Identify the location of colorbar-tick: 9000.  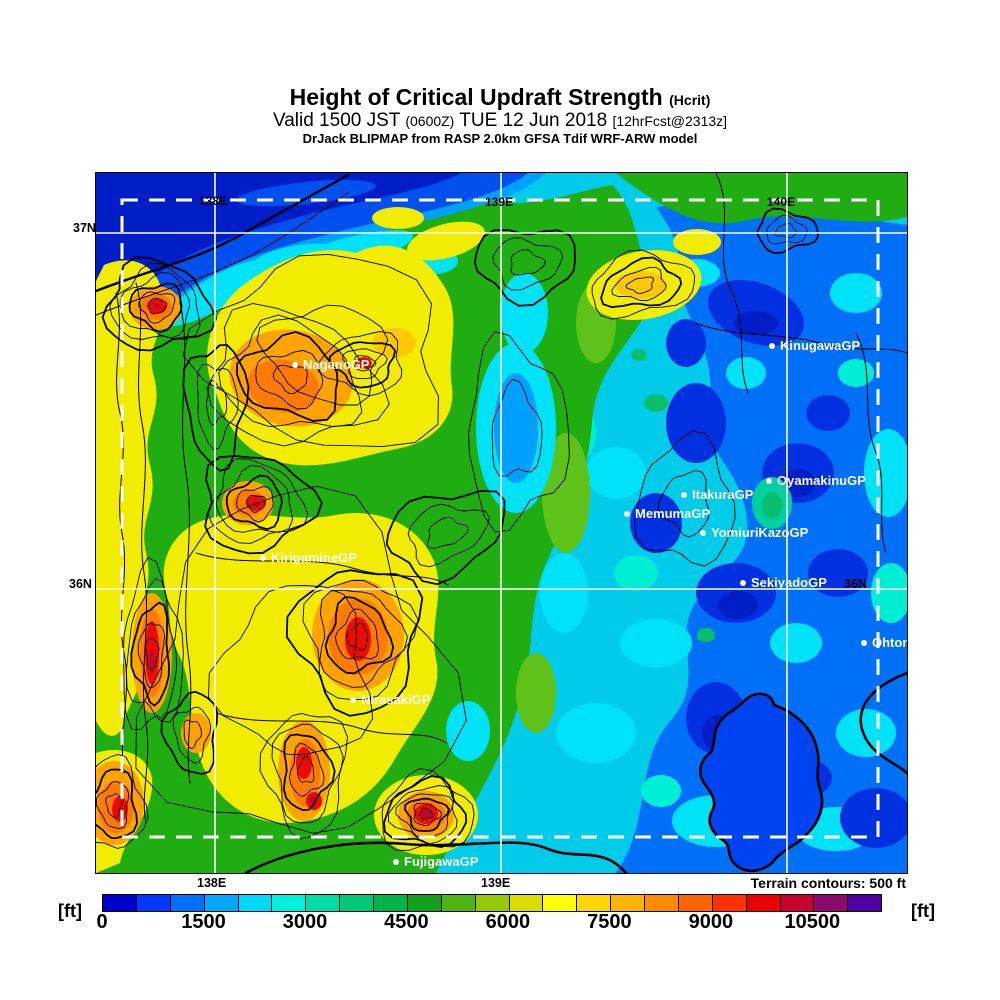
(711, 922).